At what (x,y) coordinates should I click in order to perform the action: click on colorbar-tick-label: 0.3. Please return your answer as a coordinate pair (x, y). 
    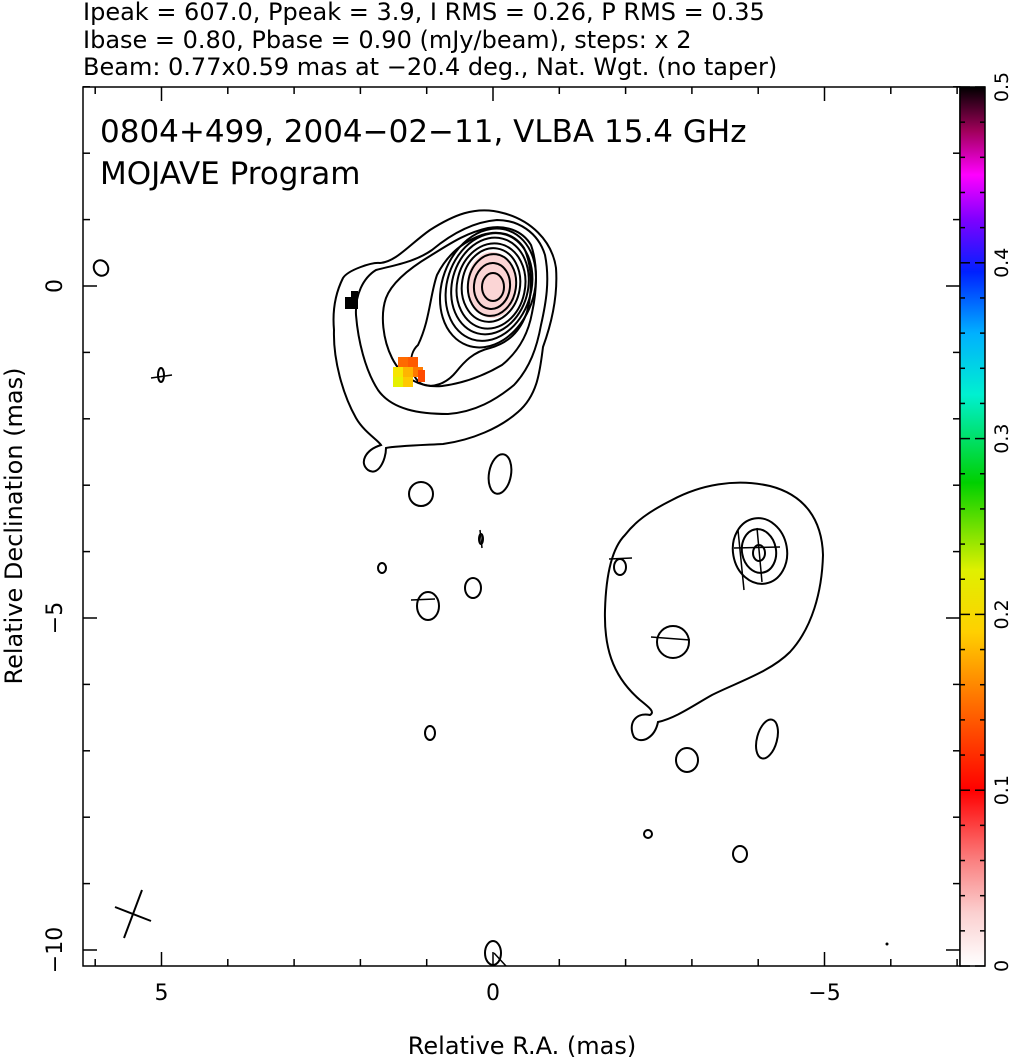
    Looking at the image, I should click on (1002, 438).